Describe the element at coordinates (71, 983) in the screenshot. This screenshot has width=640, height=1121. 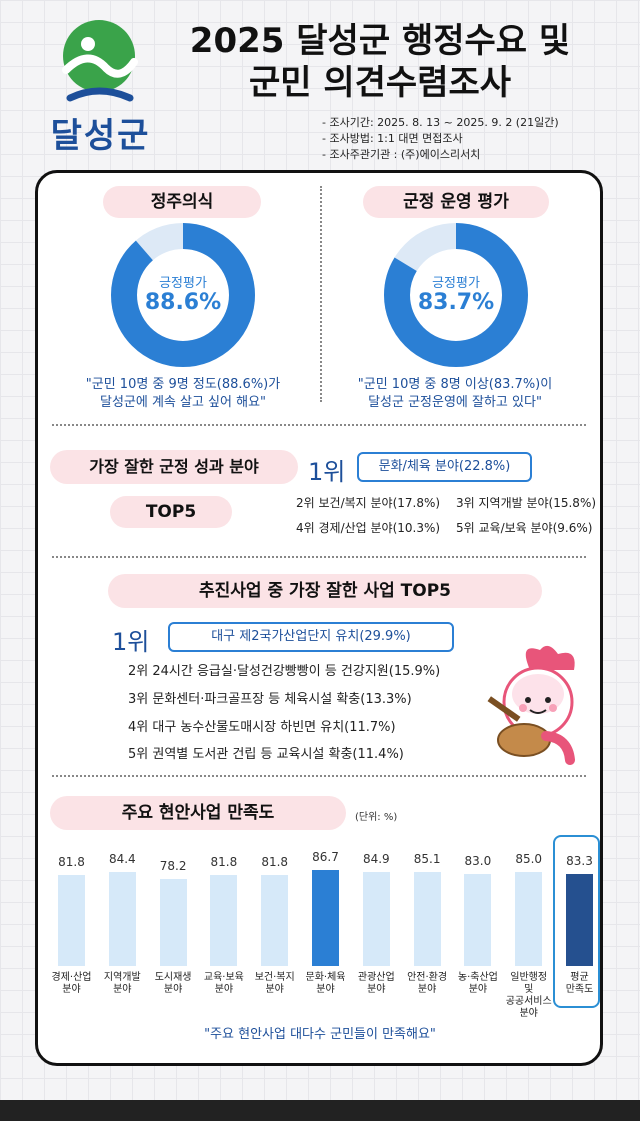
I see `bar-label-1: 경제·산업 분야` at that location.